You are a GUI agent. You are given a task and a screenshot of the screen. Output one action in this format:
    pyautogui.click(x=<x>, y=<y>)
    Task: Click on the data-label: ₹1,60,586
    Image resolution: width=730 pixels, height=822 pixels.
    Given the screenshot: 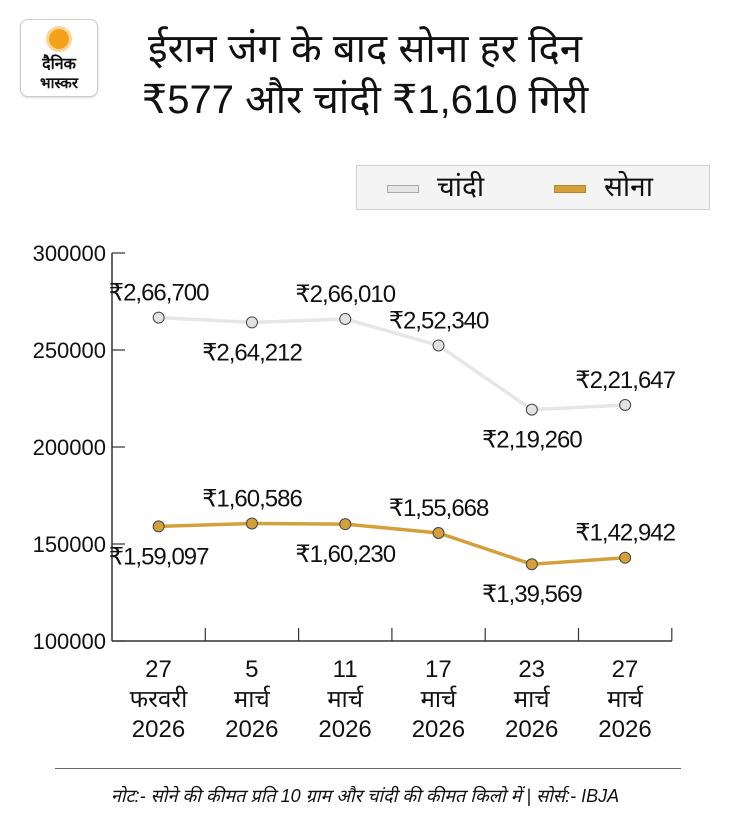 What is the action you would take?
    pyautogui.click(x=252, y=498)
    